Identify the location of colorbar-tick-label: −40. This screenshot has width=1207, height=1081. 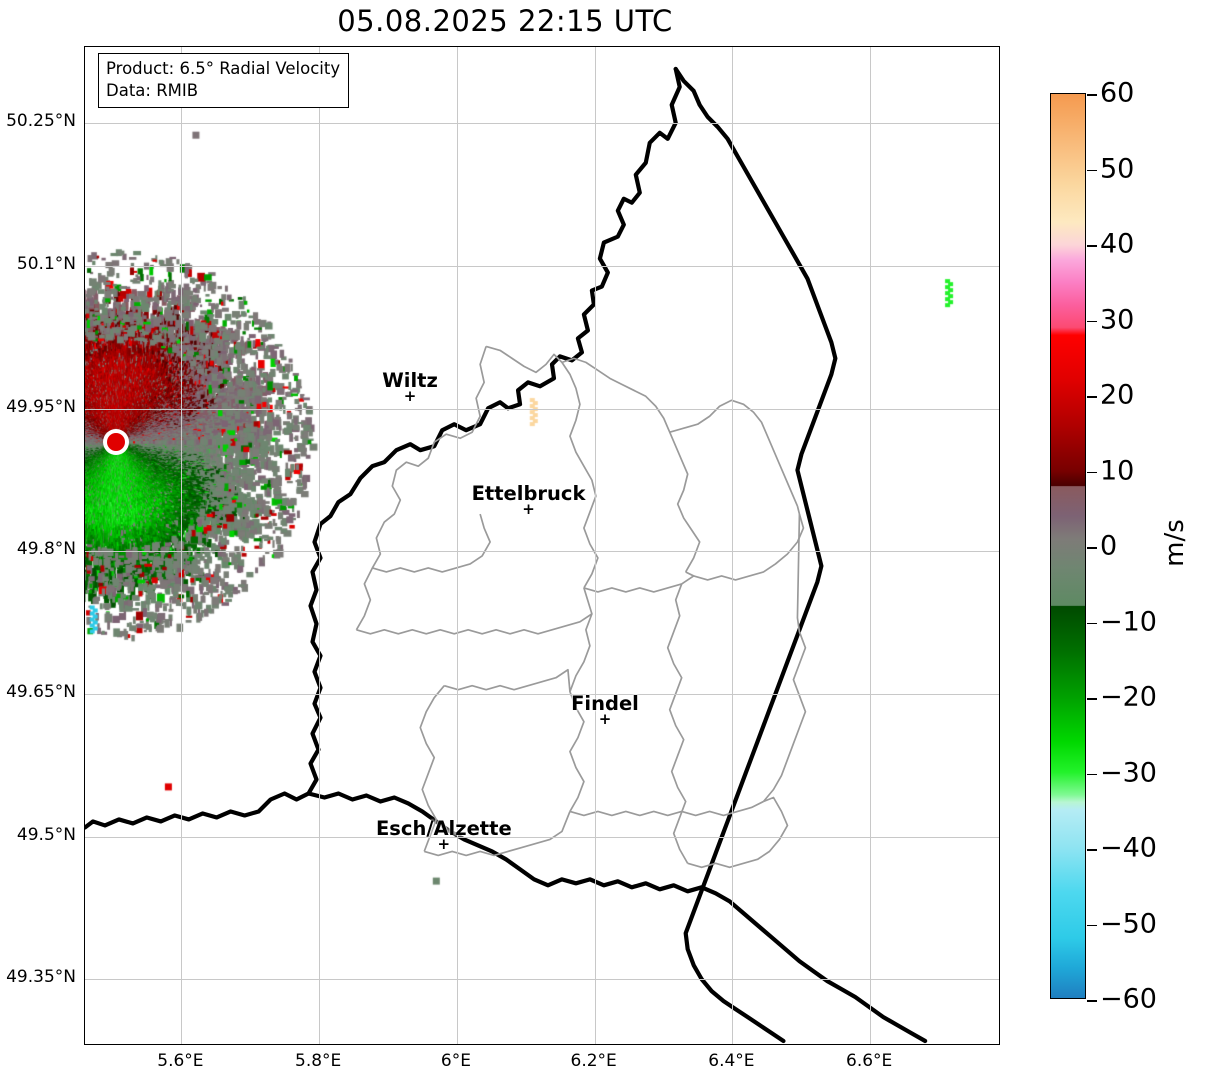
(1128, 848).